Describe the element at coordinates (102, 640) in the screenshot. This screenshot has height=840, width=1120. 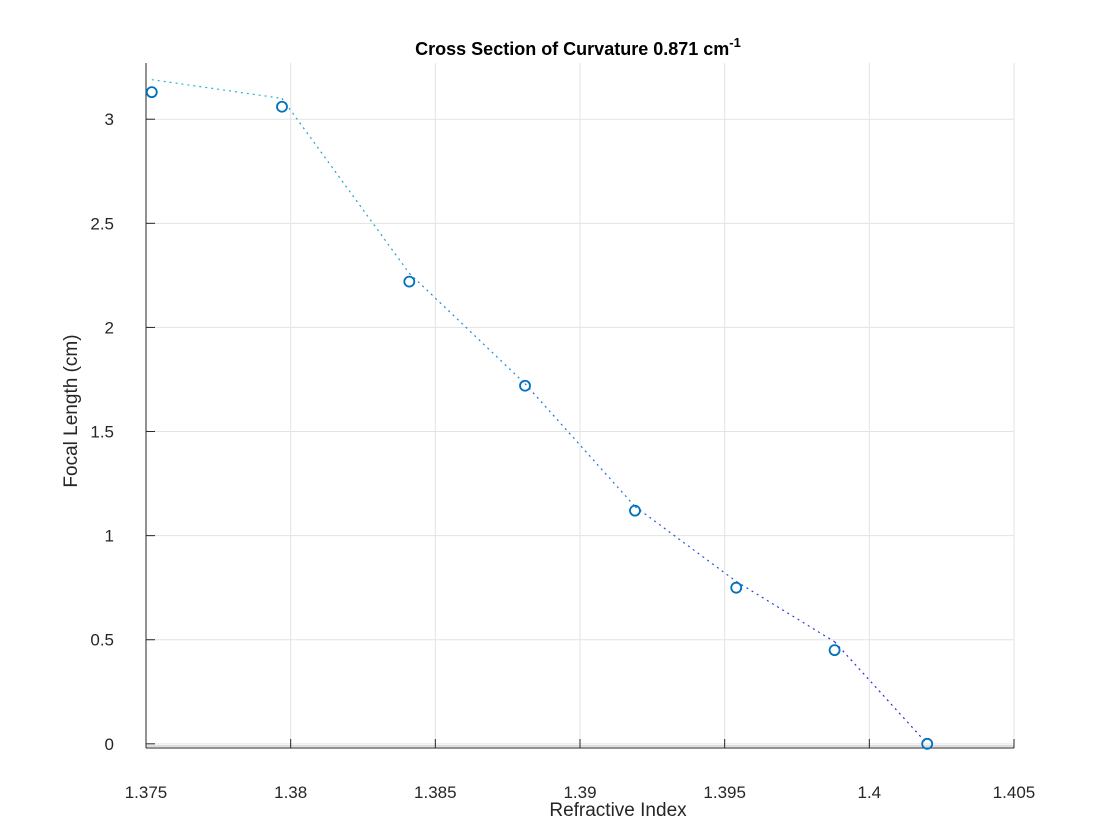
I see `y-tick-label: 0.5` at that location.